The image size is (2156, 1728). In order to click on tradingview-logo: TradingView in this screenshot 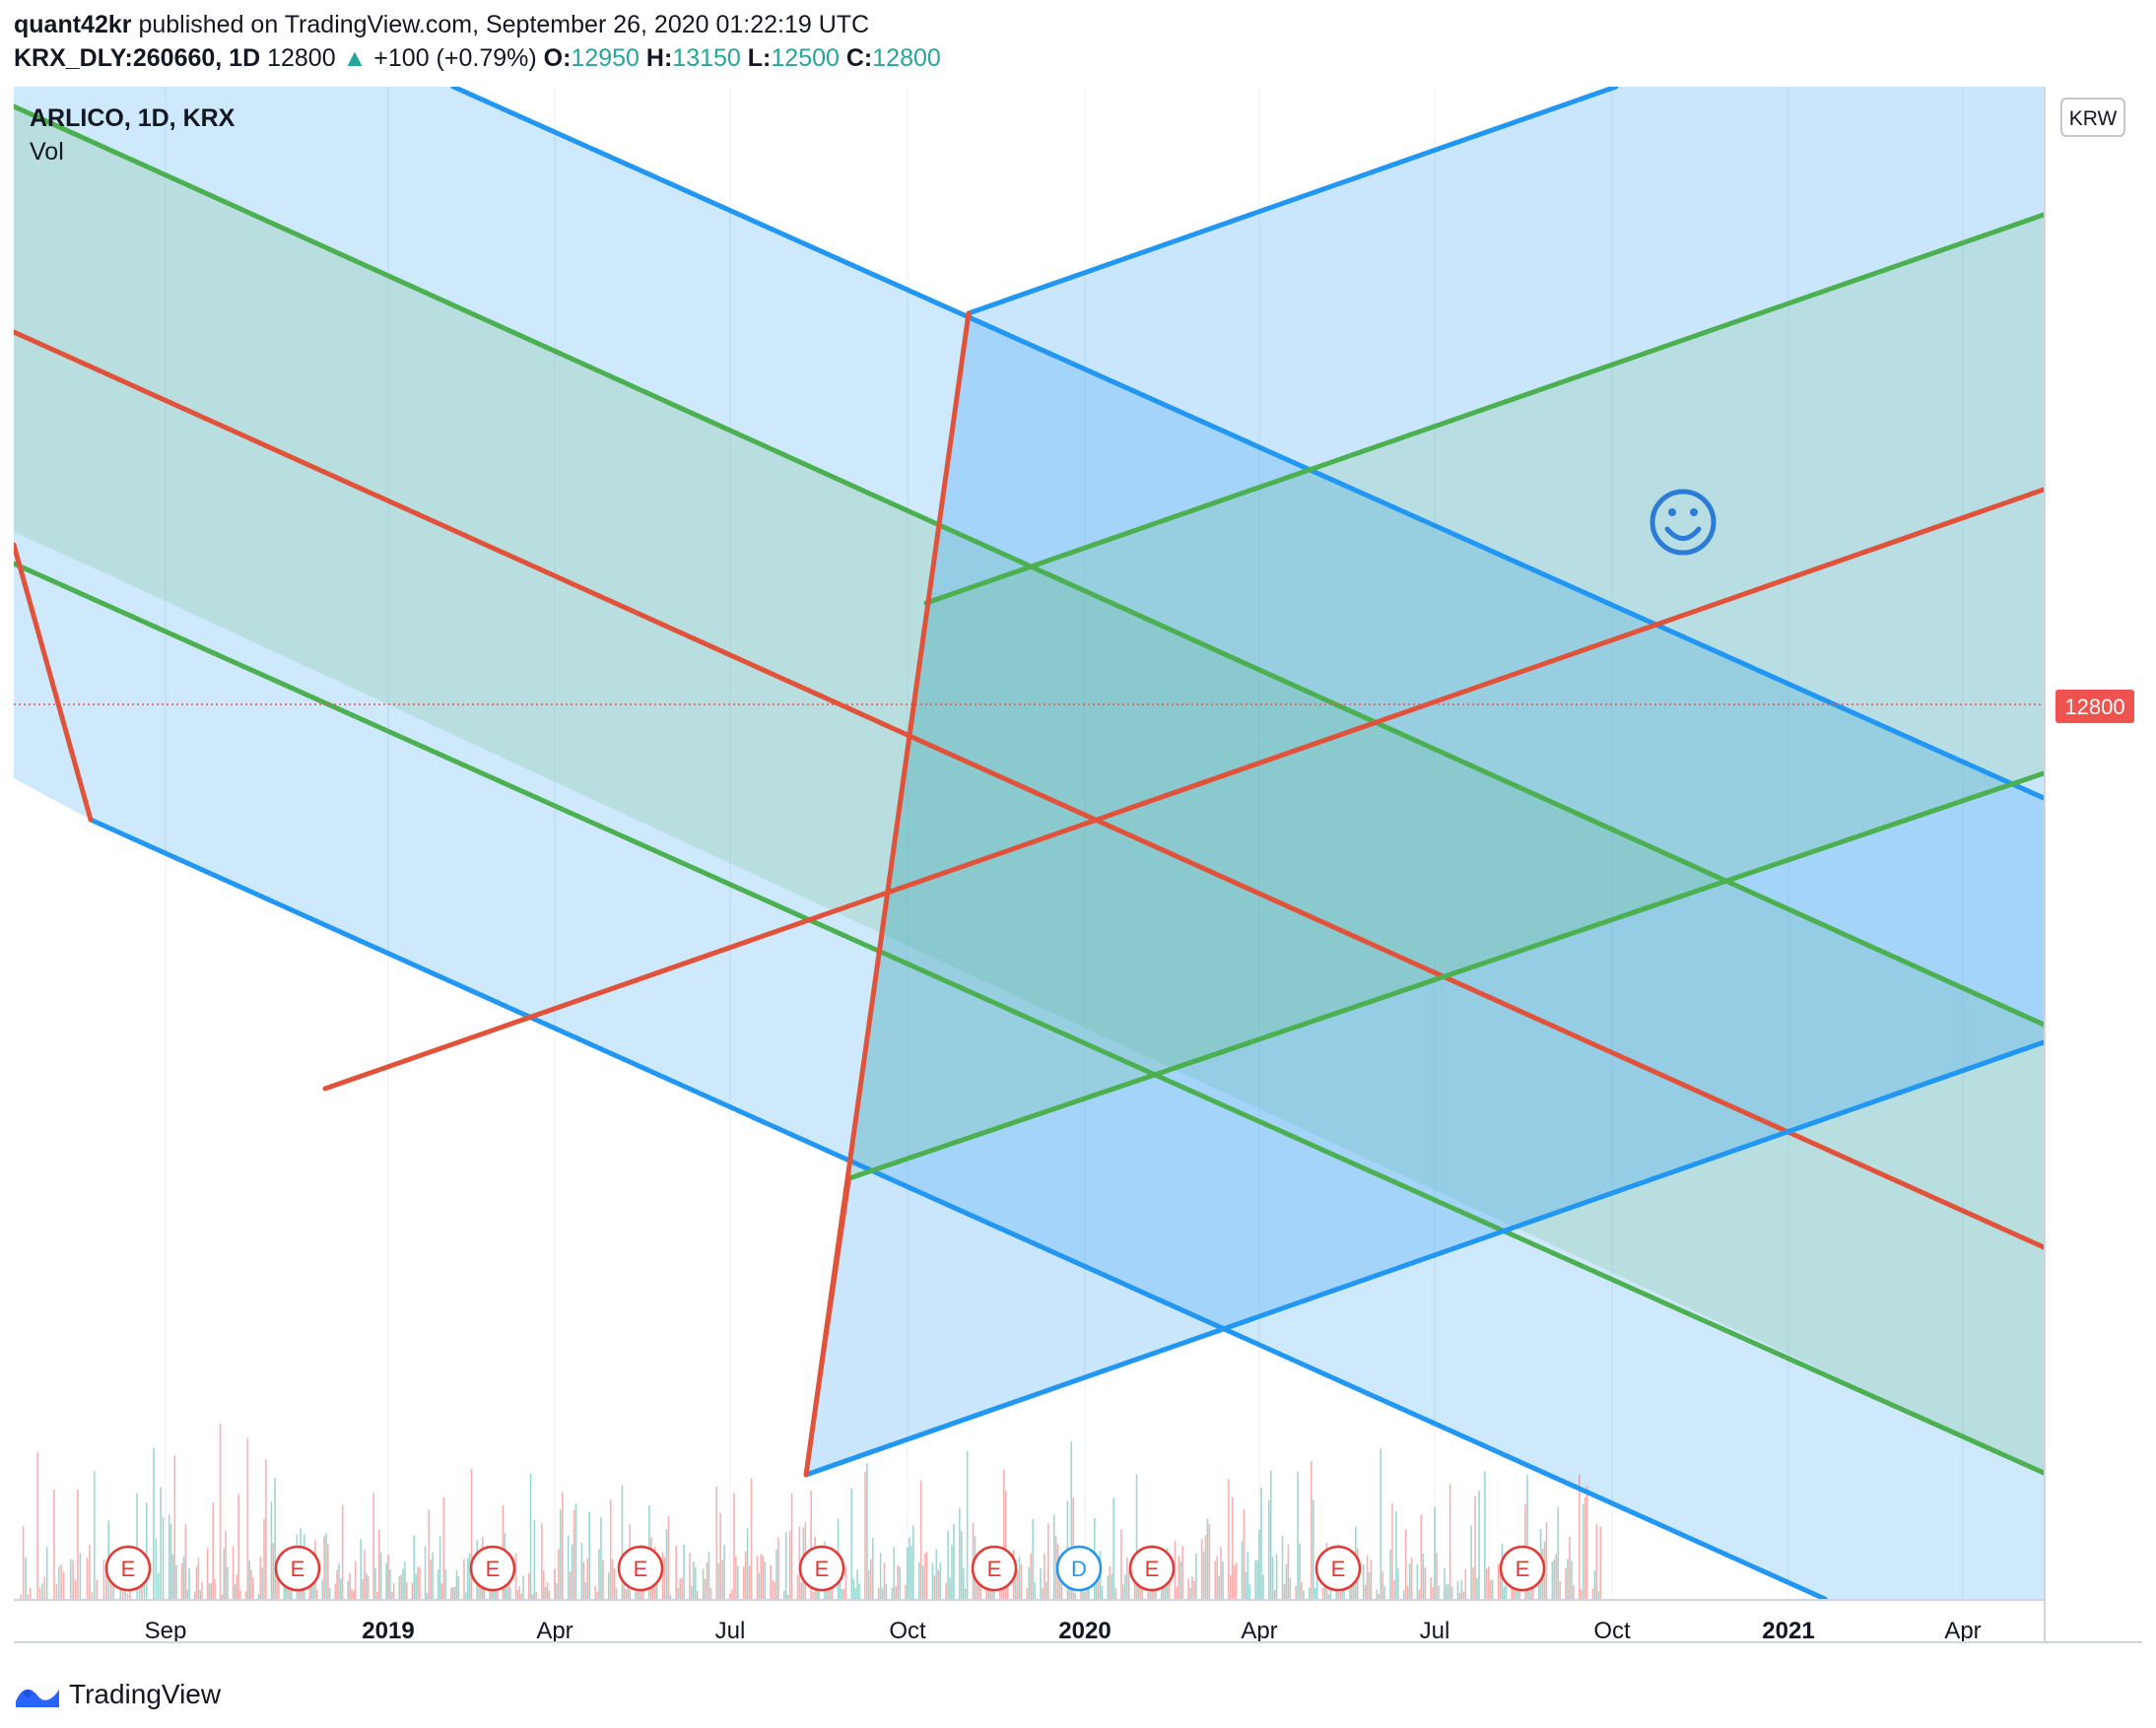, I will do `click(118, 1694)`.